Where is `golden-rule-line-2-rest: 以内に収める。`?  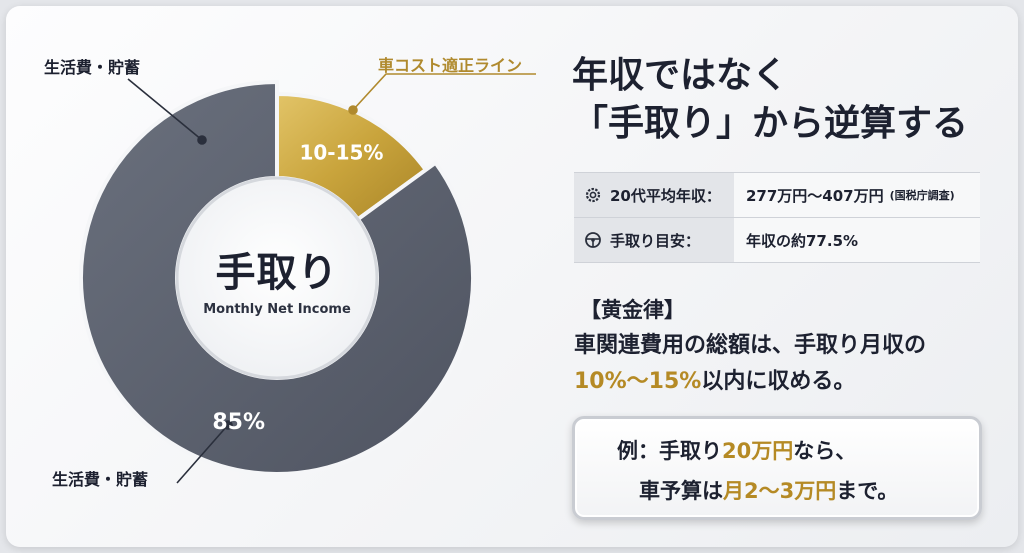
golden-rule-line-2-rest: 以内に収める。 is located at coordinates (778, 381).